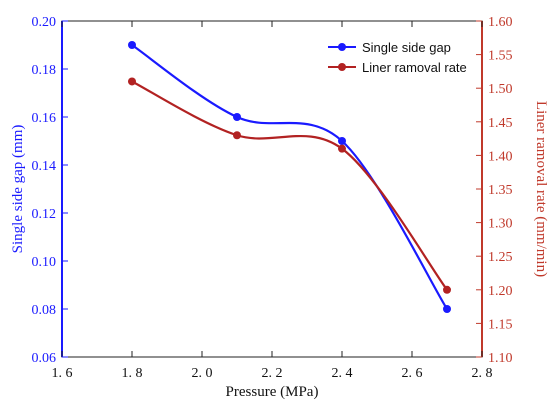 Image resolution: width=550 pixels, height=401 pixels. Describe the element at coordinates (44, 310) in the screenshot. I see `y-left-tick-label: 0.08` at that location.